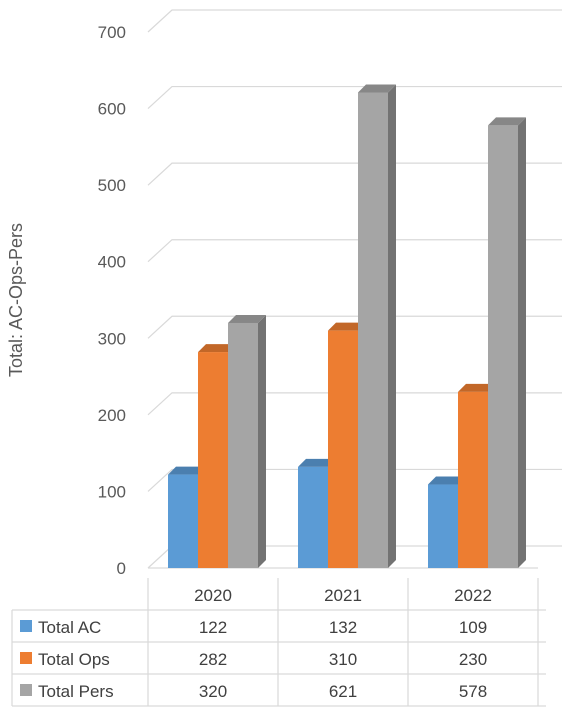 The height and width of the screenshot is (721, 567). What do you see at coordinates (74, 659) in the screenshot?
I see `series-name: Total Ops` at bounding box center [74, 659].